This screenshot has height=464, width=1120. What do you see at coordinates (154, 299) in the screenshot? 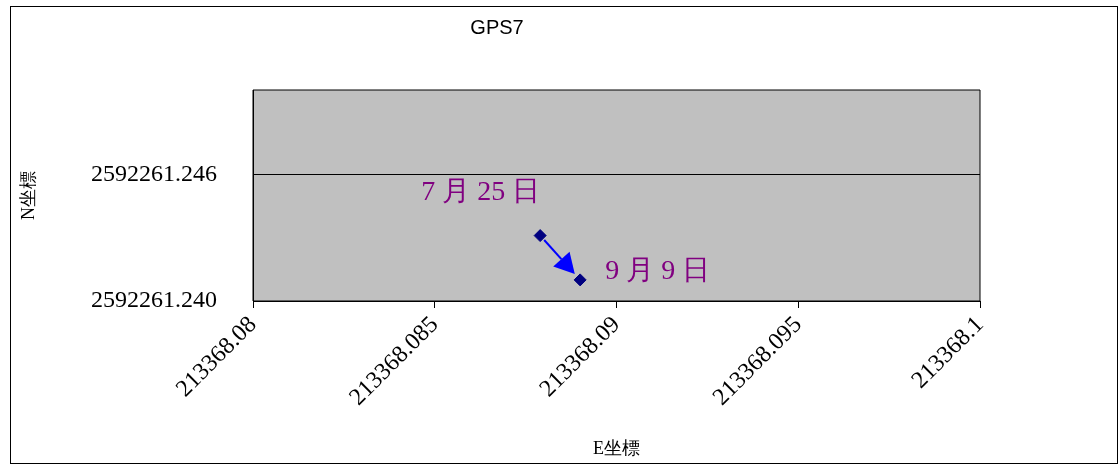
I see `y-tick-label: 2592261.240` at bounding box center [154, 299].